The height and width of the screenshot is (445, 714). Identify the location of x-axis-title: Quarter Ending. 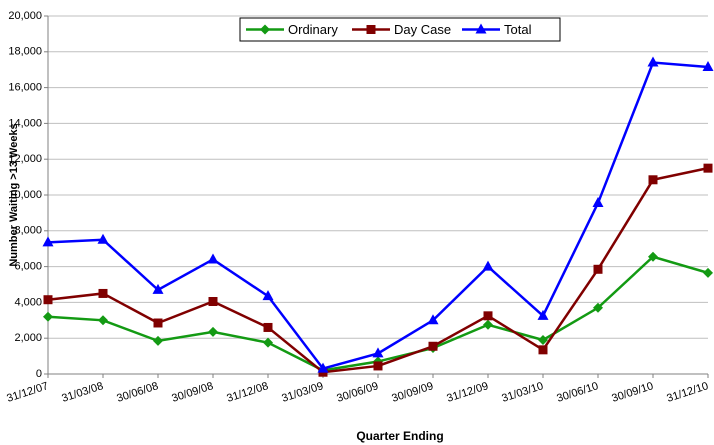
(399, 436).